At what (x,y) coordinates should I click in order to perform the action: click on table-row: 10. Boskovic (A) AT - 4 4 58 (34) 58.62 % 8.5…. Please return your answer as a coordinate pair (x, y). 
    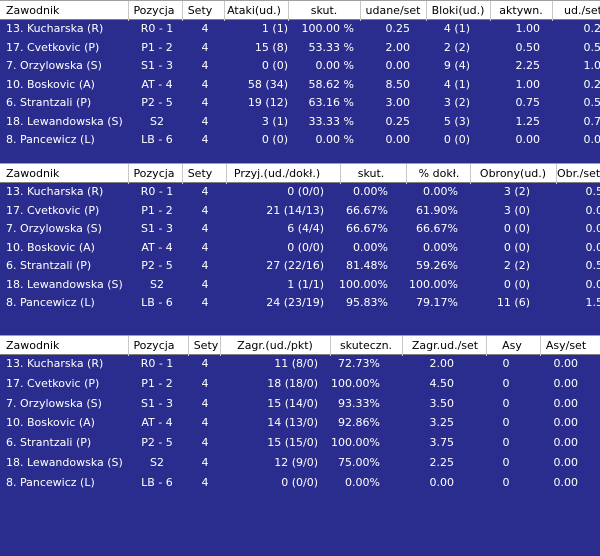
    Looking at the image, I should click on (300, 85).